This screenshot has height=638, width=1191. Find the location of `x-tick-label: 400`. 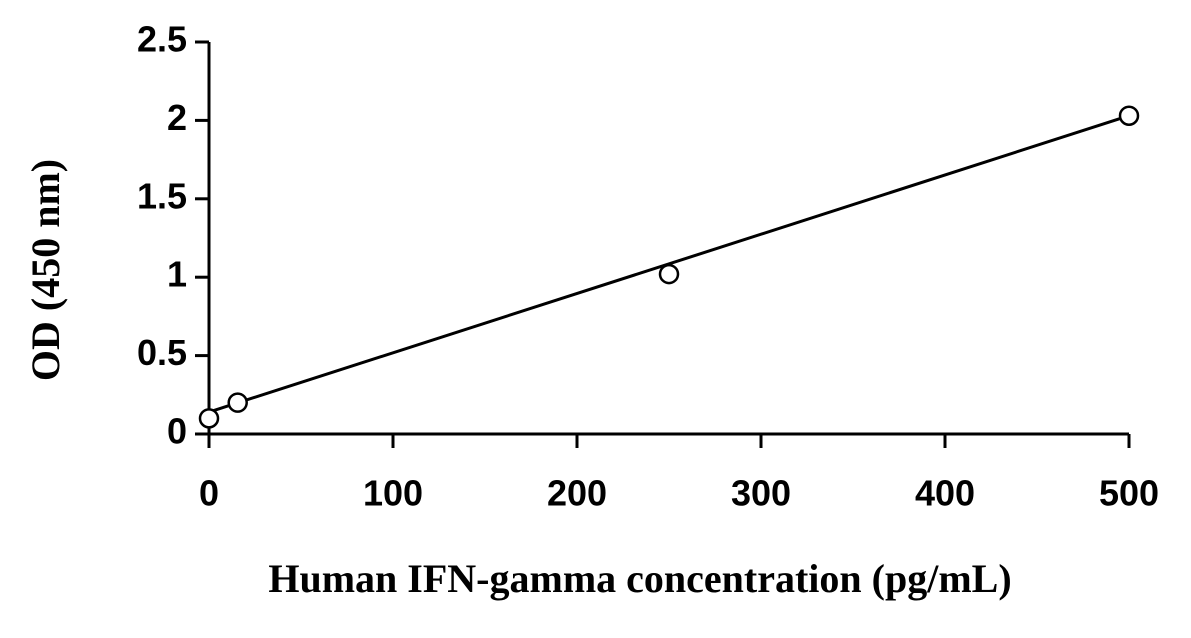

x-tick-label: 400 is located at coordinates (945, 493).